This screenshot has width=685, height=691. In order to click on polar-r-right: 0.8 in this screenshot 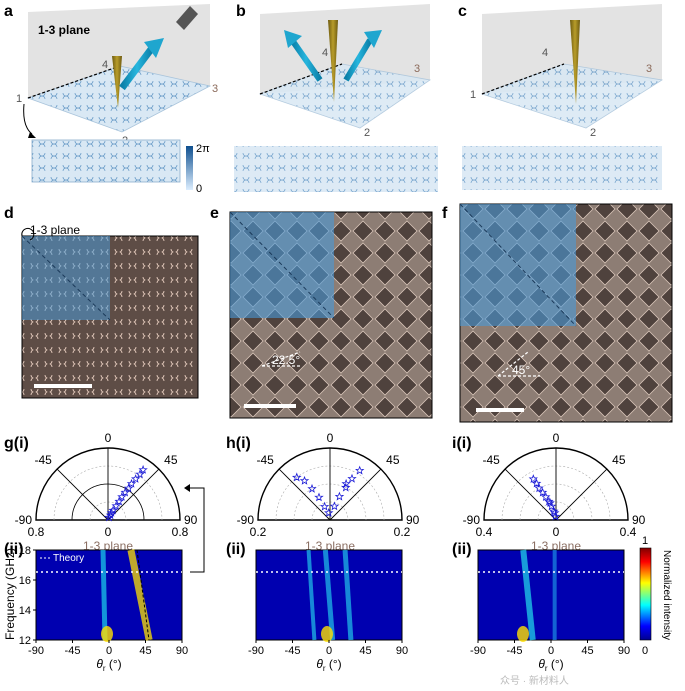, I will do `click(180, 532)`.